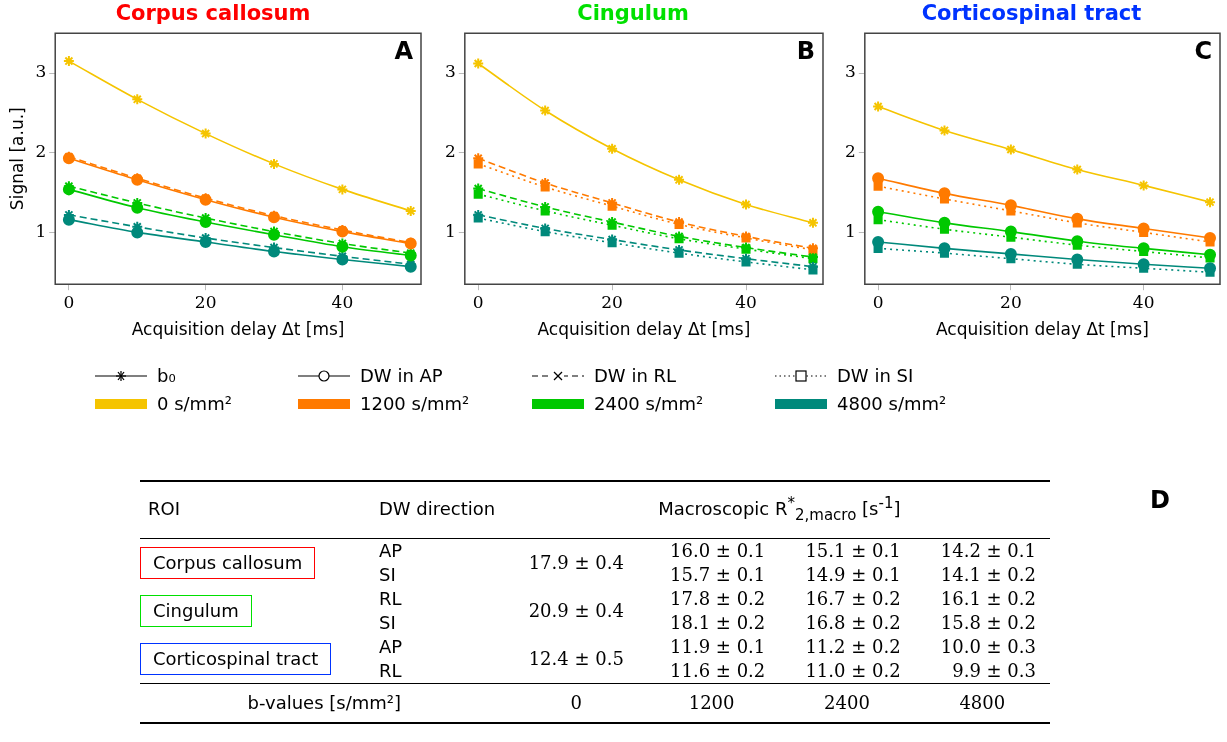 This screenshot has width=1227, height=742. I want to click on text: b-values [s/mm²], so click(324, 702).